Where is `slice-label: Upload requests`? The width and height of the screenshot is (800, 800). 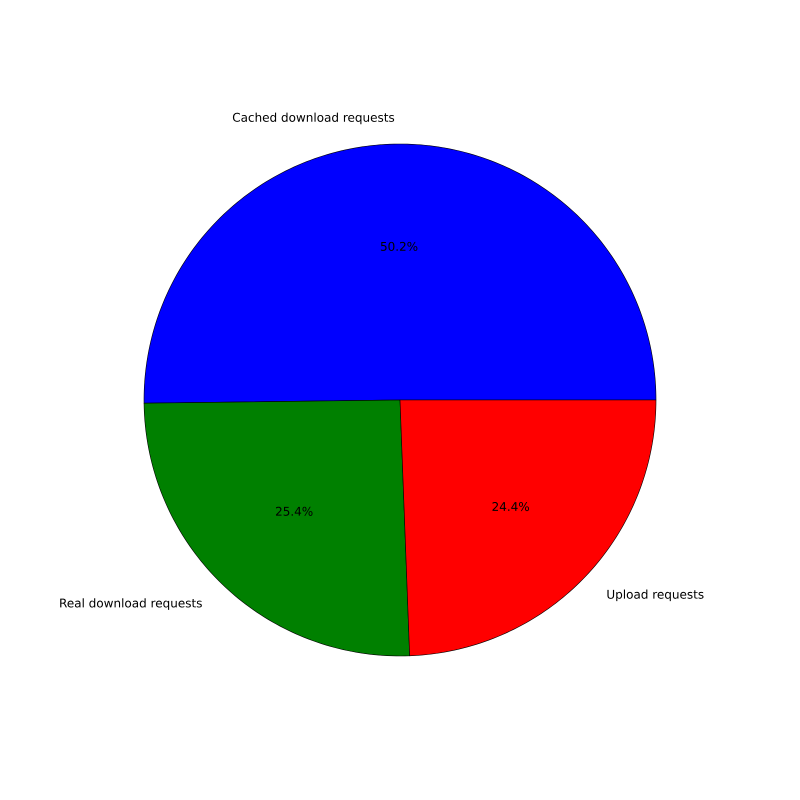 slice-label: Upload requests is located at coordinates (655, 596).